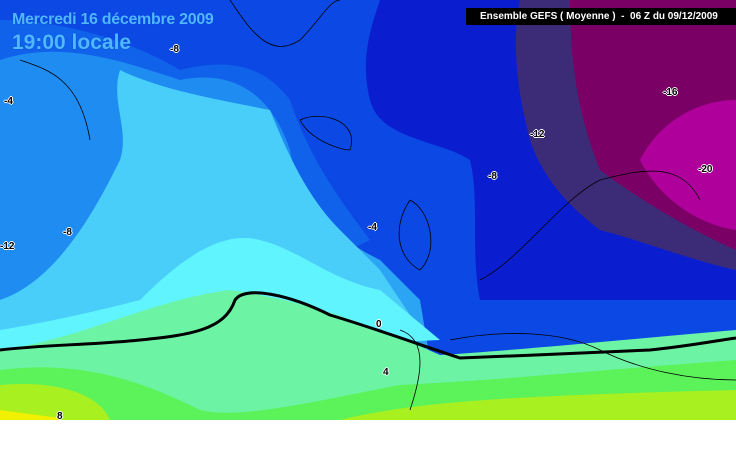 The width and height of the screenshot is (736, 461). What do you see at coordinates (705, 169) in the screenshot?
I see `contour-label: -20` at bounding box center [705, 169].